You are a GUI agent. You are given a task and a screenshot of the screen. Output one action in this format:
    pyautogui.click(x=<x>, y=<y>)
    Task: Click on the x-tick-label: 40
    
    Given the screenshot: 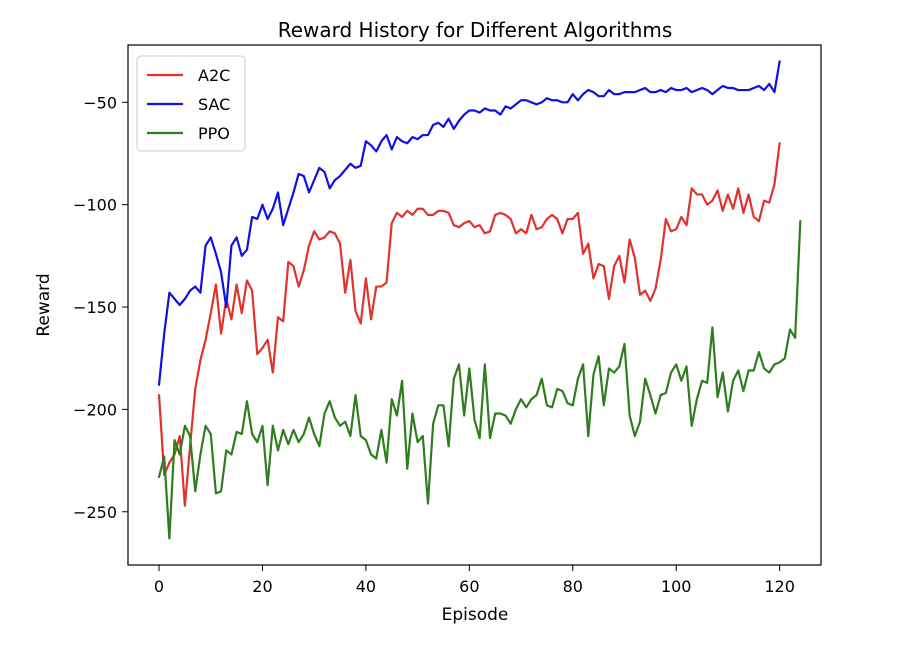 What is the action you would take?
    pyautogui.click(x=366, y=586)
    